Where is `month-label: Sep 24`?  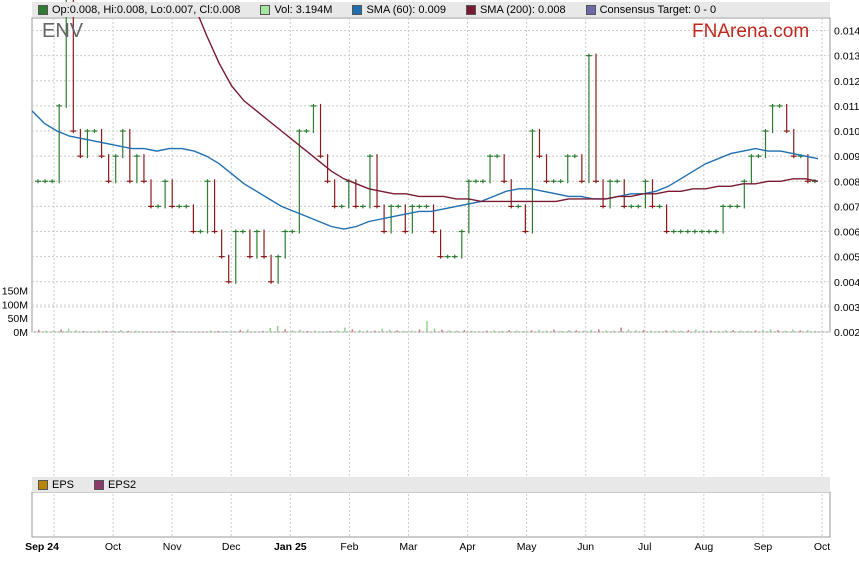
month-label: Sep 24 is located at coordinates (42, 547).